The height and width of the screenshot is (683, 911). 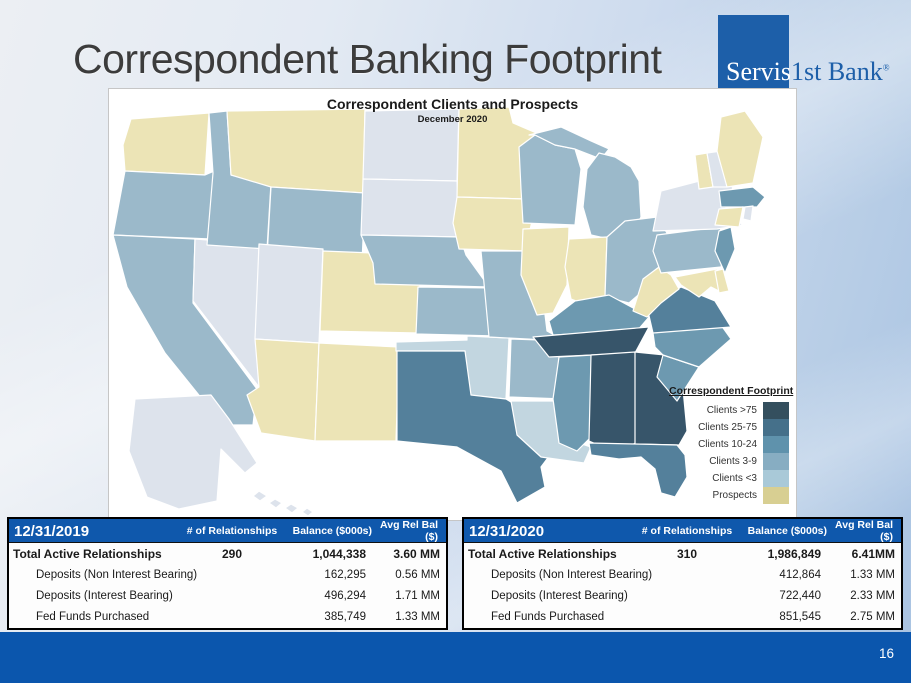 What do you see at coordinates (339, 553) in the screenshot?
I see `cell-balance: 1,044,338` at bounding box center [339, 553].